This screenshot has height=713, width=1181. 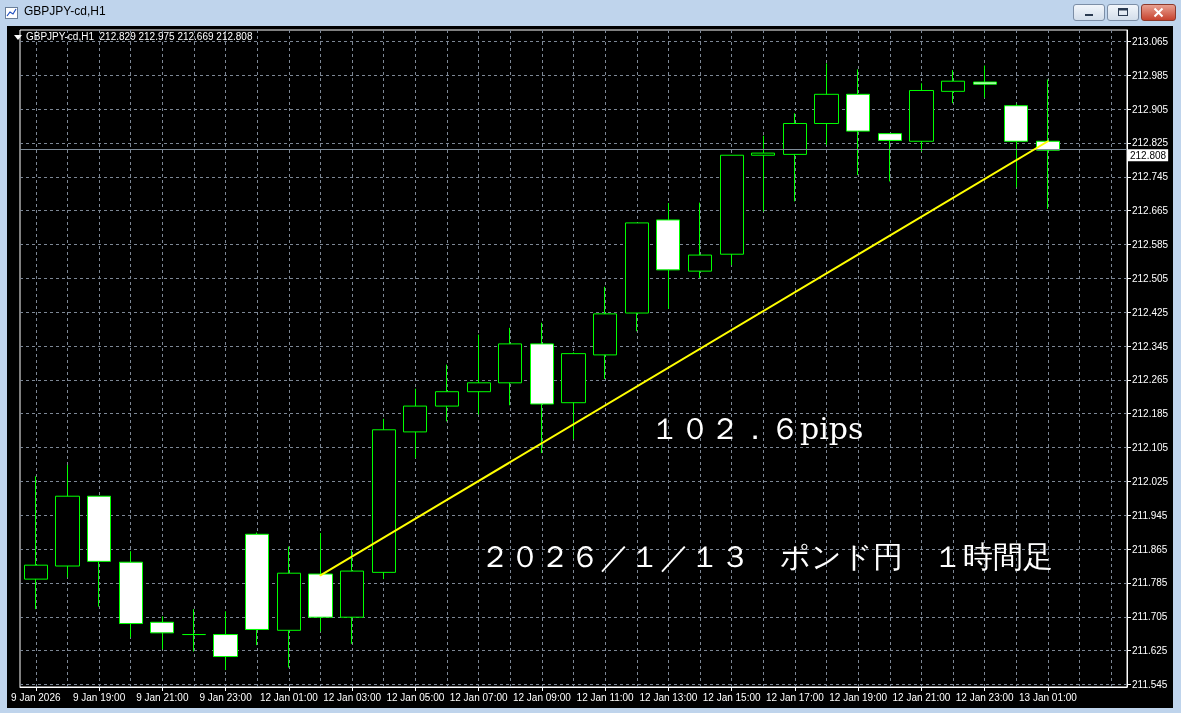 What do you see at coordinates (858, 697) in the screenshot?
I see `x-tick-label: 12 Jan 19:00` at bounding box center [858, 697].